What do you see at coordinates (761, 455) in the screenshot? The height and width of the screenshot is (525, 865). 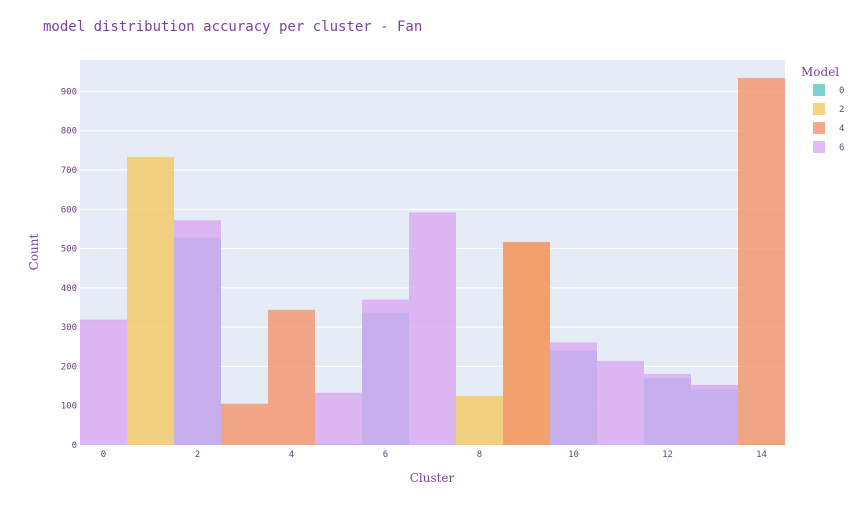 I see `x-tick-label: 14` at bounding box center [761, 455].